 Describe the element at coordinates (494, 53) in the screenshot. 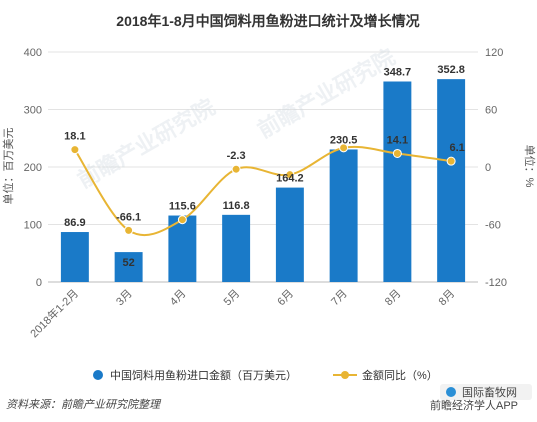

I see `y-right-tick-label: 120` at that location.